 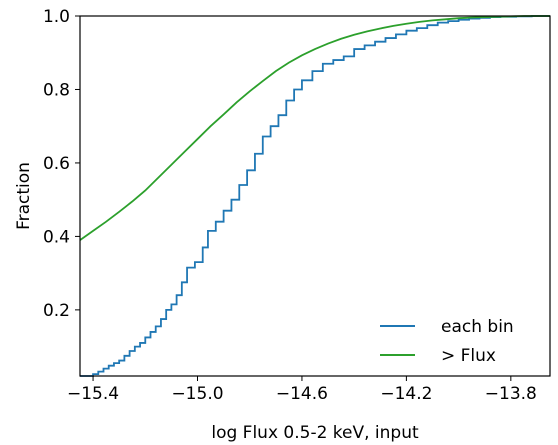 What do you see at coordinates (56, 237) in the screenshot?
I see `y-tick-label: 0.4` at bounding box center [56, 237].